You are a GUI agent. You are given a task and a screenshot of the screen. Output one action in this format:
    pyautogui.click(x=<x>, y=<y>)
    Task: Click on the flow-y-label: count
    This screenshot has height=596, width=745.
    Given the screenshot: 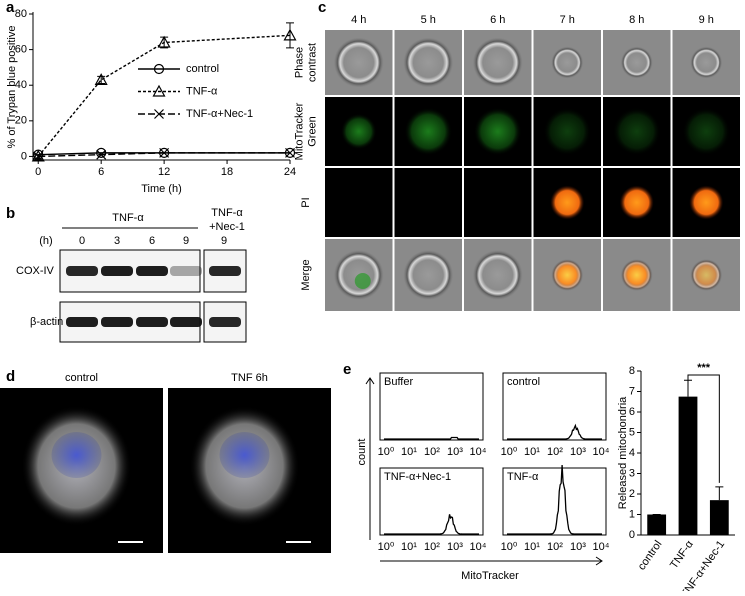 What is the action you would take?
    pyautogui.click(x=362, y=452)
    